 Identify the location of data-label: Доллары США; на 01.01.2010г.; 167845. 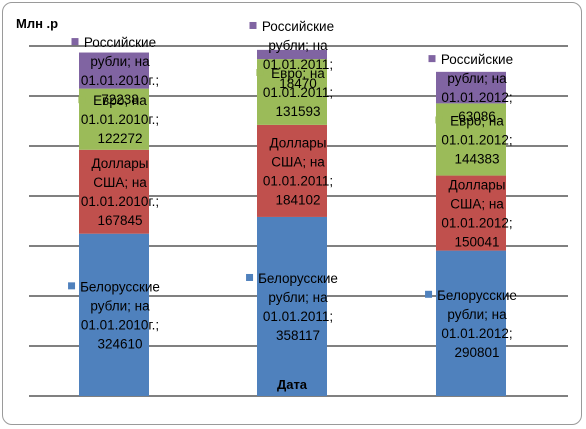
(120, 192).